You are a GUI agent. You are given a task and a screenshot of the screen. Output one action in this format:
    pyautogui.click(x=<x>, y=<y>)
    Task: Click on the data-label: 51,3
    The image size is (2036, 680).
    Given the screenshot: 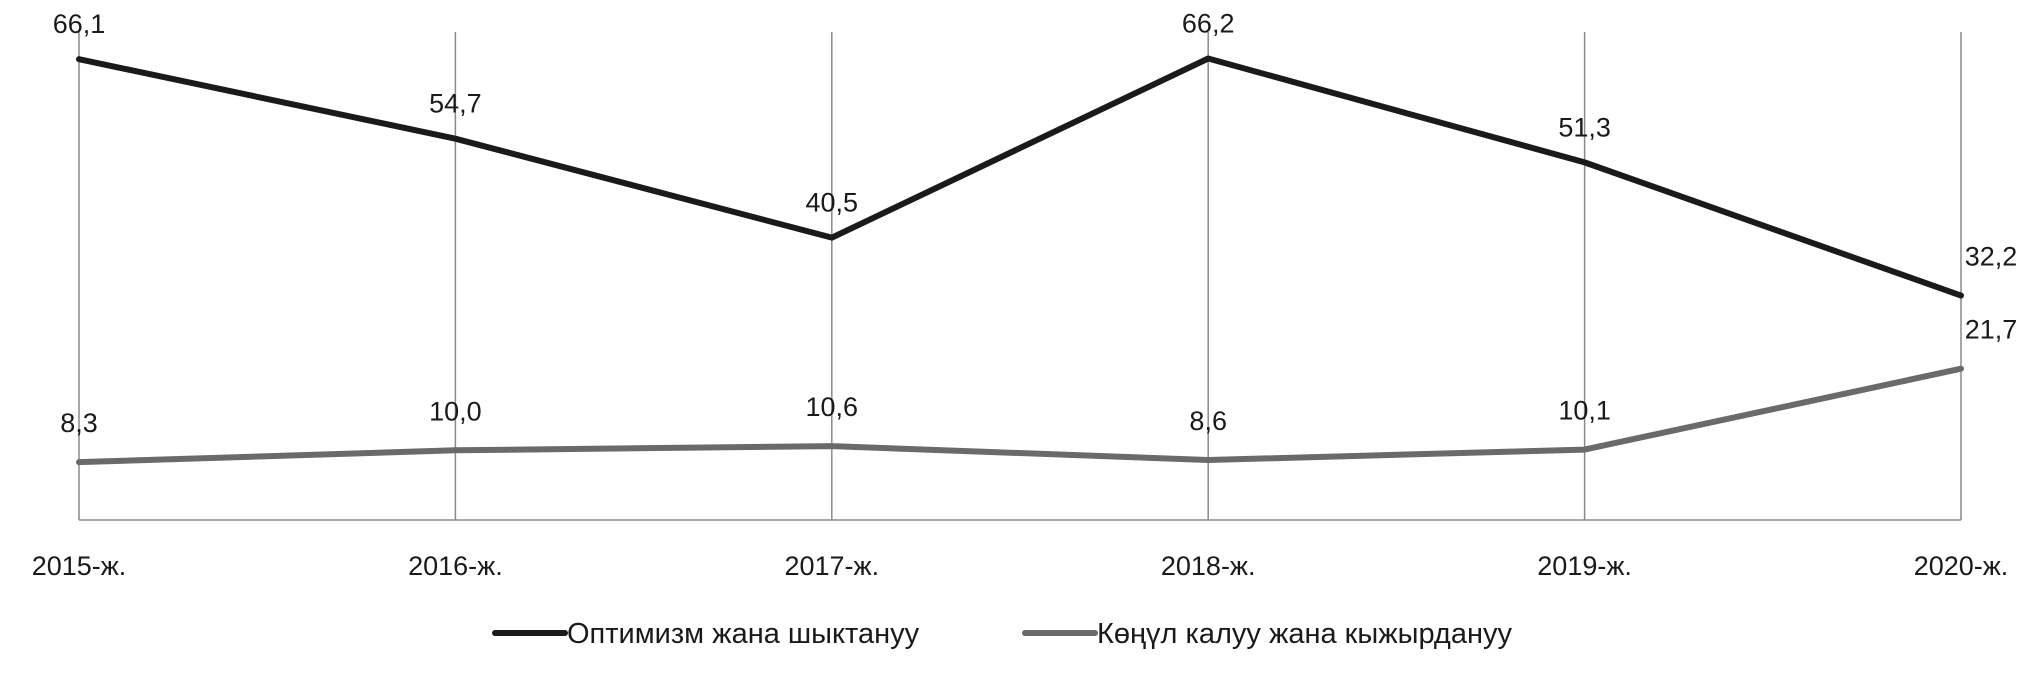 What is the action you would take?
    pyautogui.click(x=1584, y=127)
    